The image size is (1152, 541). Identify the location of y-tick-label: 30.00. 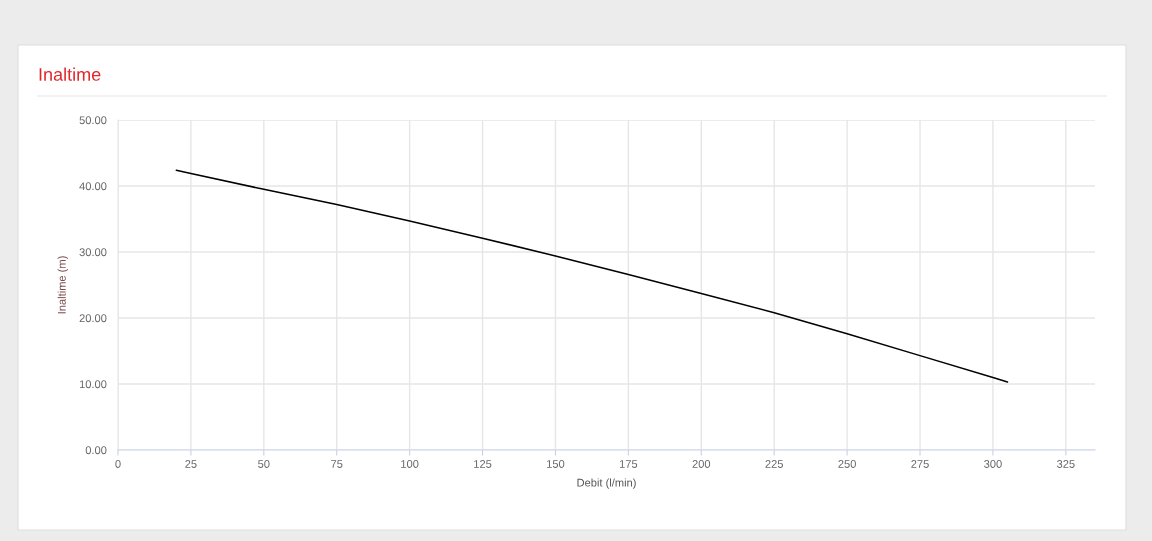
(93, 252).